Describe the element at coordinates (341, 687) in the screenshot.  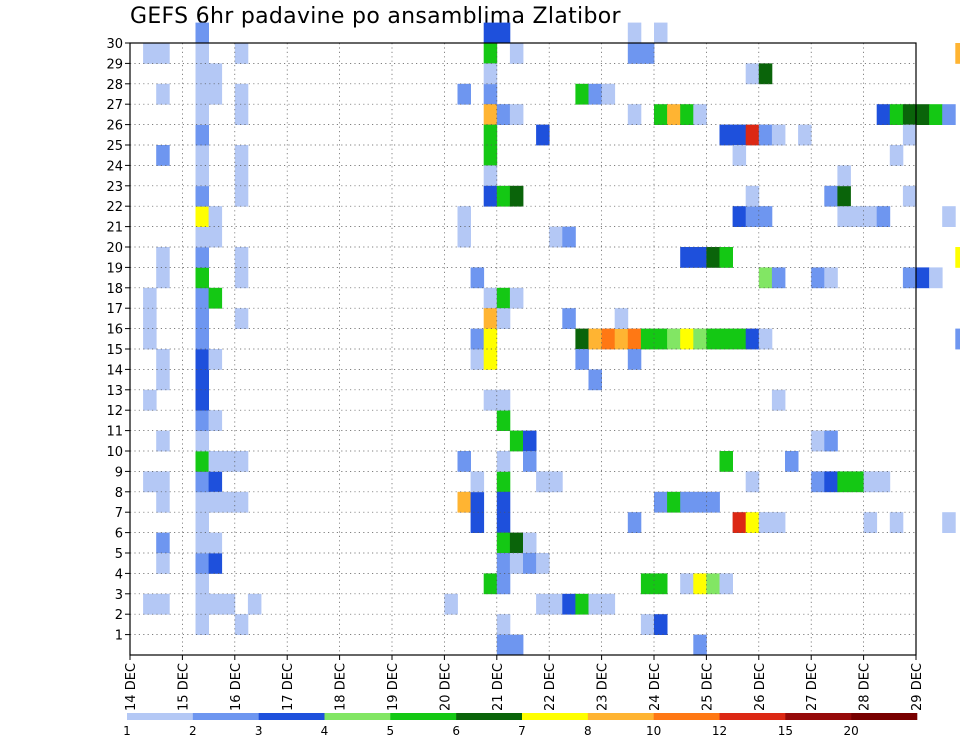
I see `x-tick-label: 18 DEC` at that location.